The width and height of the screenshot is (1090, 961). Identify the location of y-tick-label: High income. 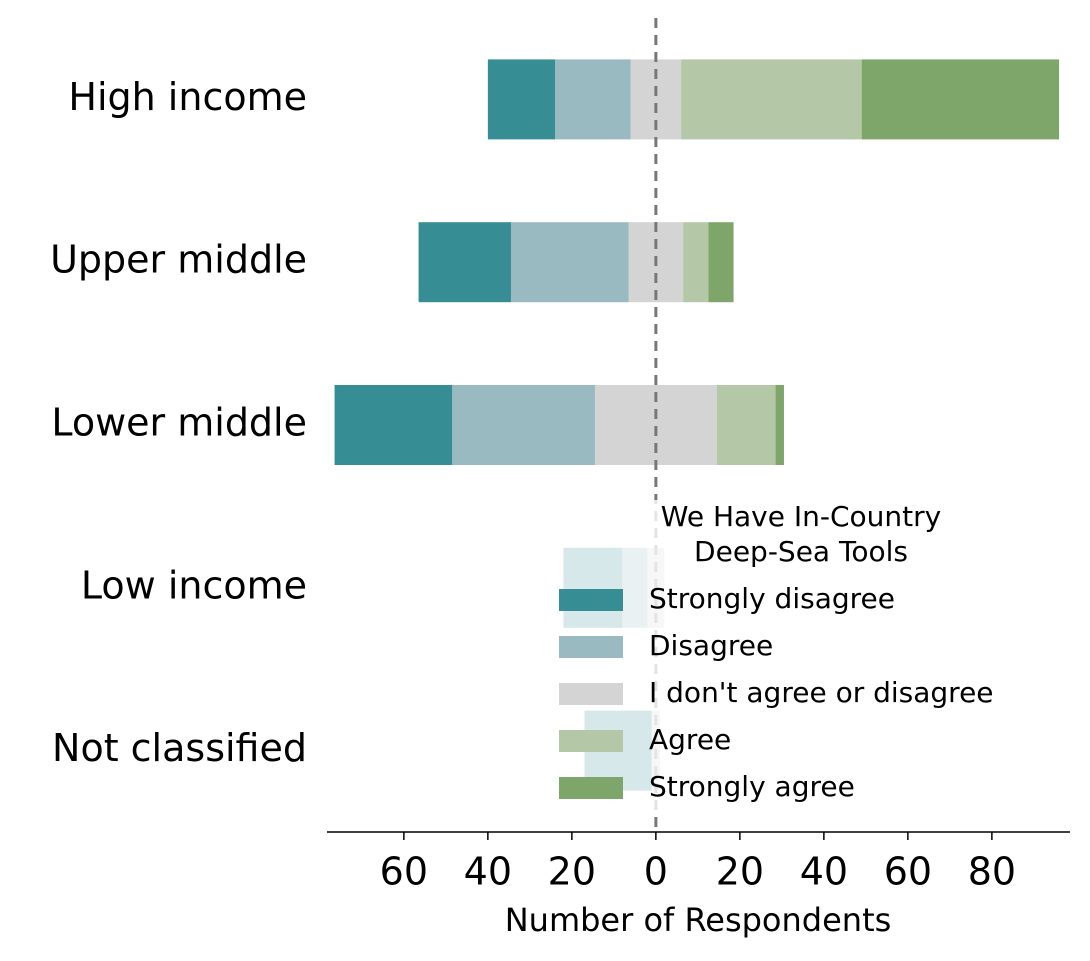
(187, 97).